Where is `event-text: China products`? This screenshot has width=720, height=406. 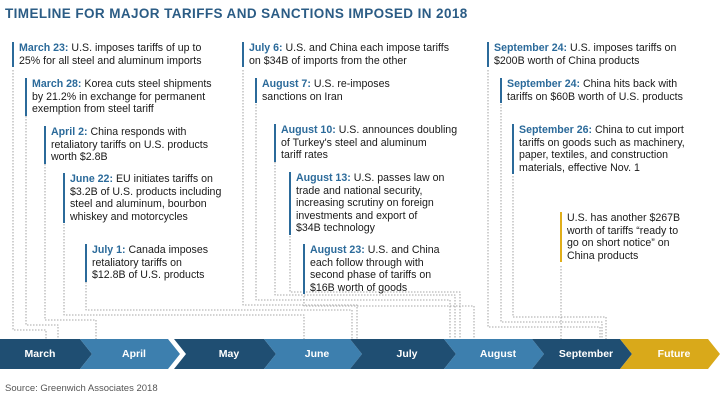
event-text: China products is located at coordinates (603, 255).